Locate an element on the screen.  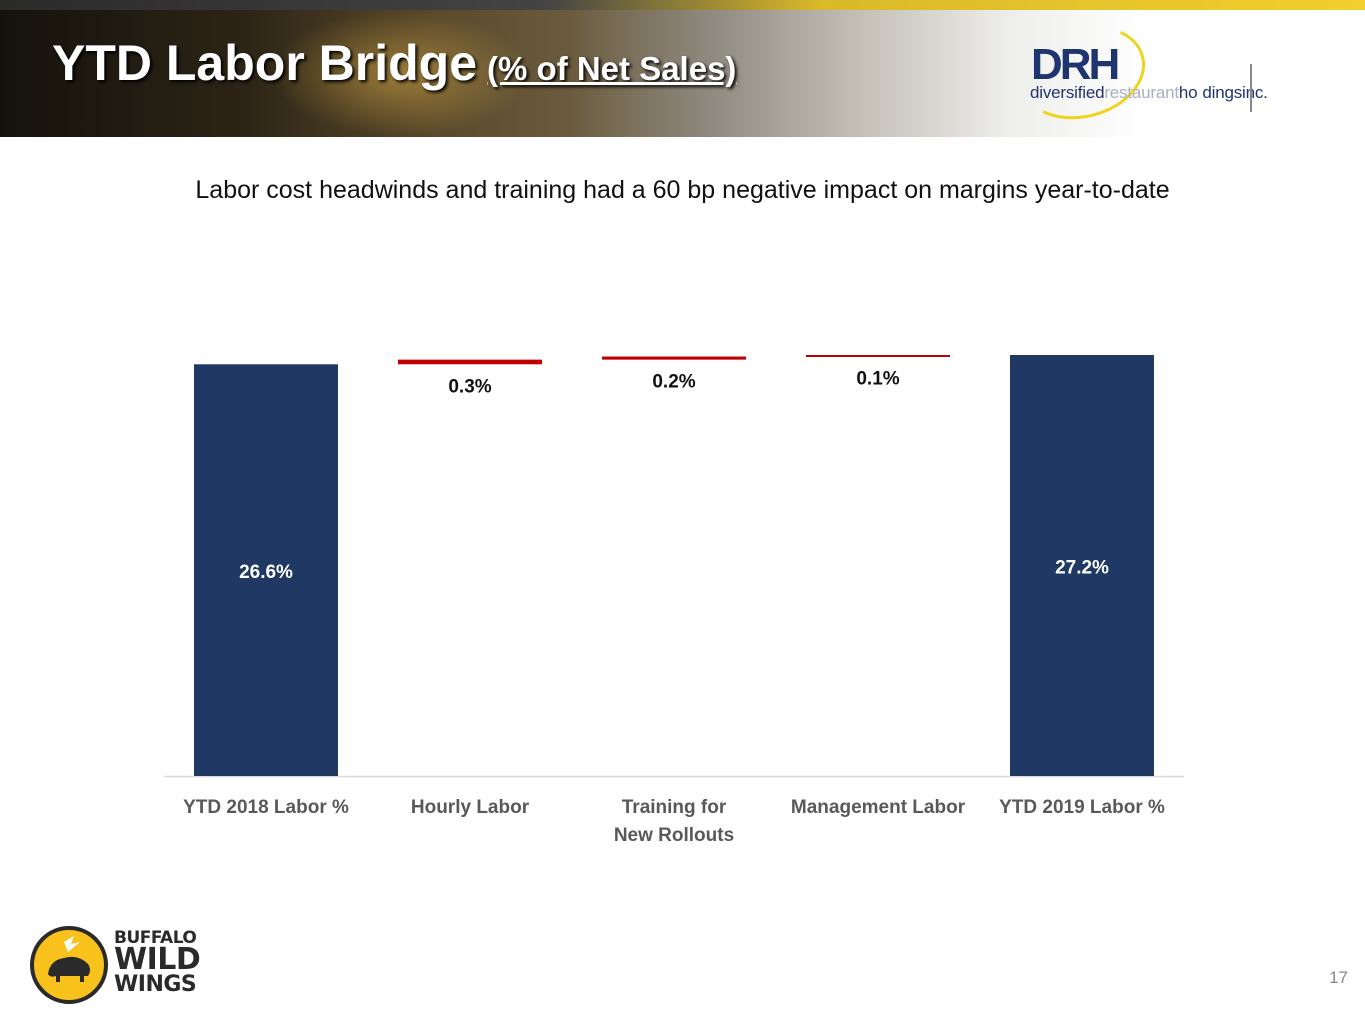
brand-wings: WINGS is located at coordinates (155, 984).